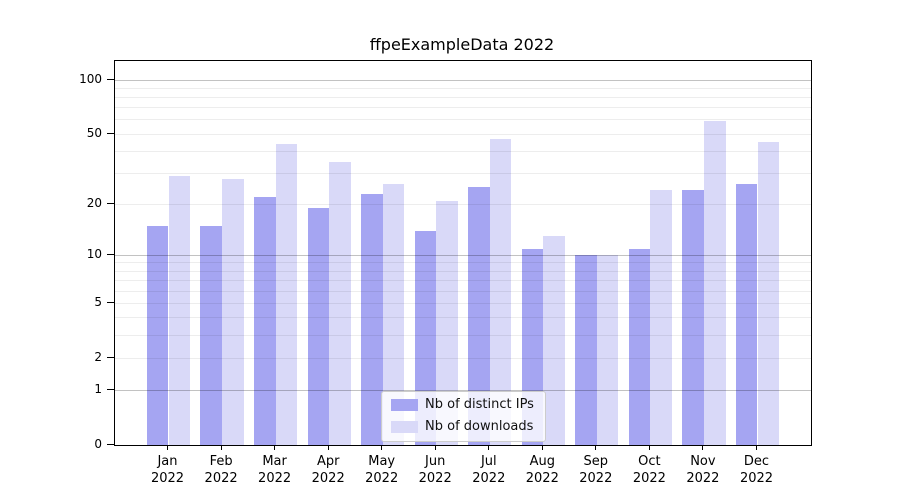 Image resolution: width=900 pixels, height=500 pixels. What do you see at coordinates (98, 302) in the screenshot?
I see `y-tick-label: 5` at bounding box center [98, 302].